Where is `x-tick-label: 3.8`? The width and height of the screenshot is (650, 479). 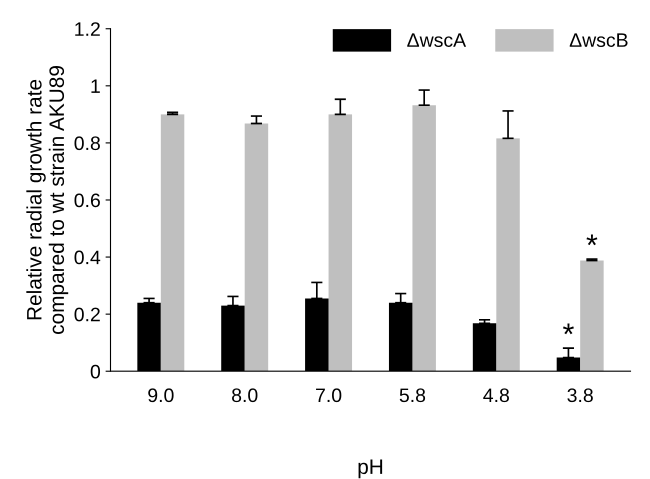
x-tick-label: 3.8 is located at coordinates (580, 395).